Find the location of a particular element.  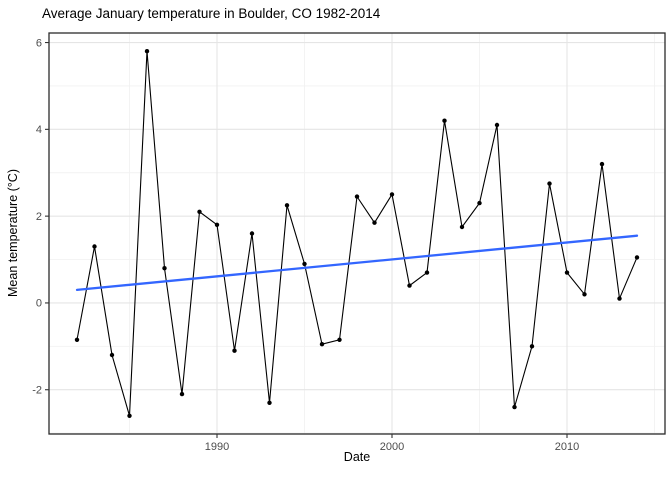

y-tick-label: 0 is located at coordinates (39, 304).